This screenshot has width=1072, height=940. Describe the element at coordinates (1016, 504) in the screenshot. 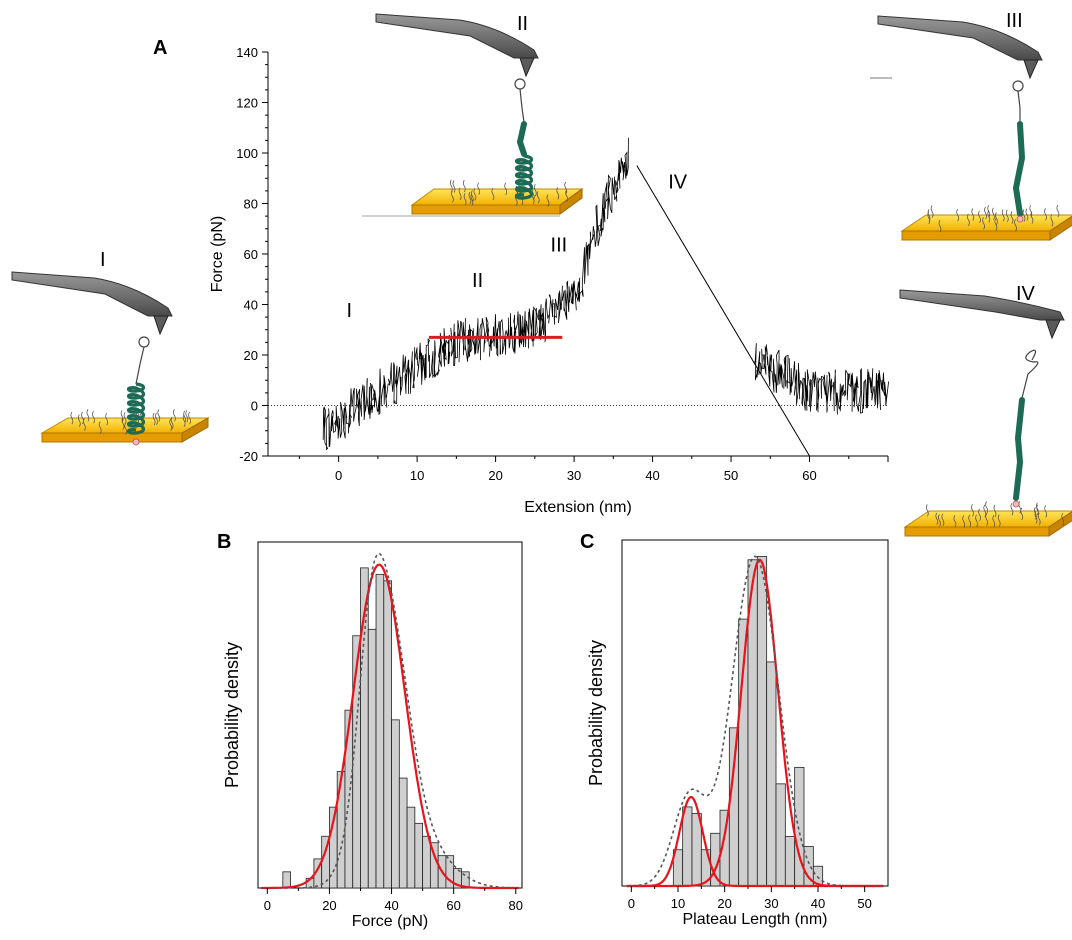

I see `cartoon-iv-anchor` at that location.